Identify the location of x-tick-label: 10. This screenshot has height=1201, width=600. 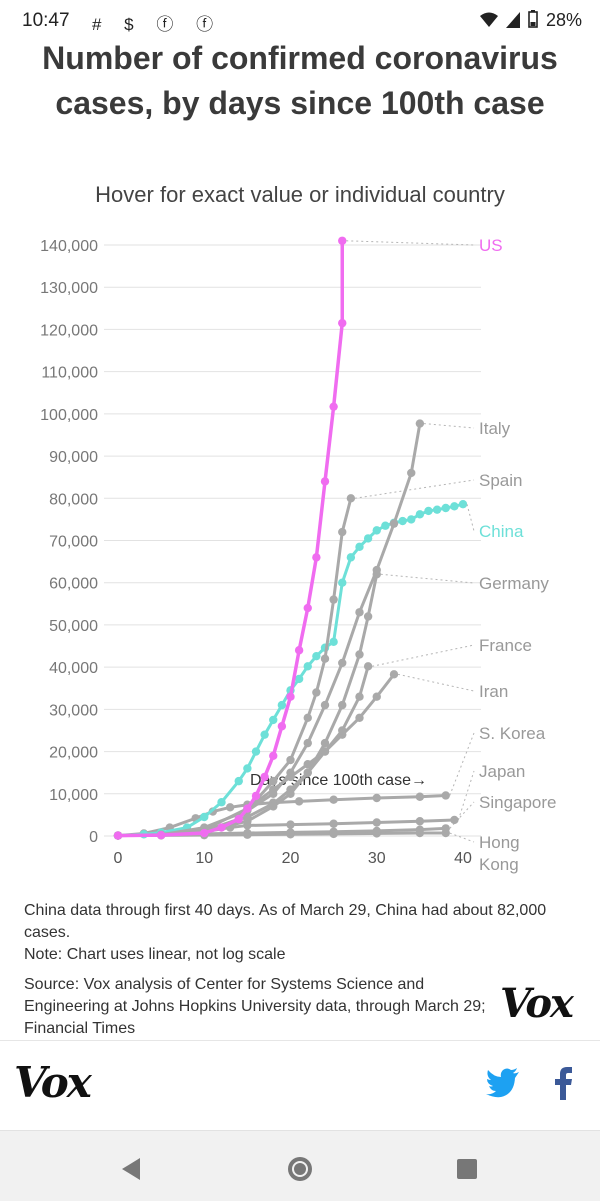
(204, 858).